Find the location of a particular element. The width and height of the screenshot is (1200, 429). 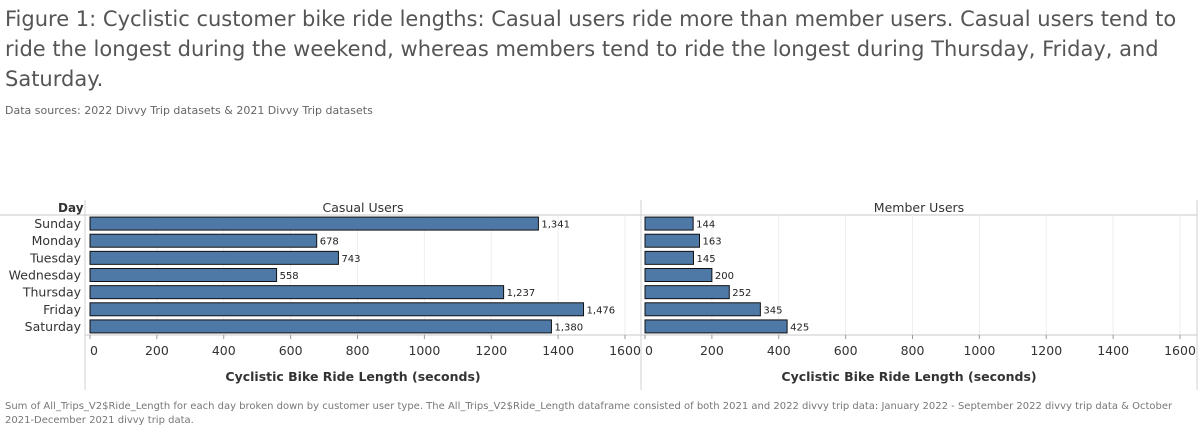

casual-users-bar-sunday is located at coordinates (314, 223).